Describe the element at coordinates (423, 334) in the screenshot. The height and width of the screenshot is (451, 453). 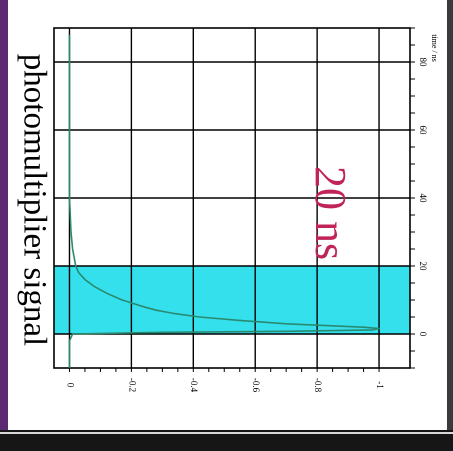
I see `time-tick-label: 0` at that location.